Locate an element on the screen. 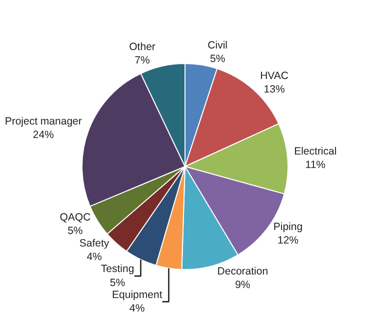 This screenshot has width=366, height=335. slice-label: HVAC is located at coordinates (274, 76).